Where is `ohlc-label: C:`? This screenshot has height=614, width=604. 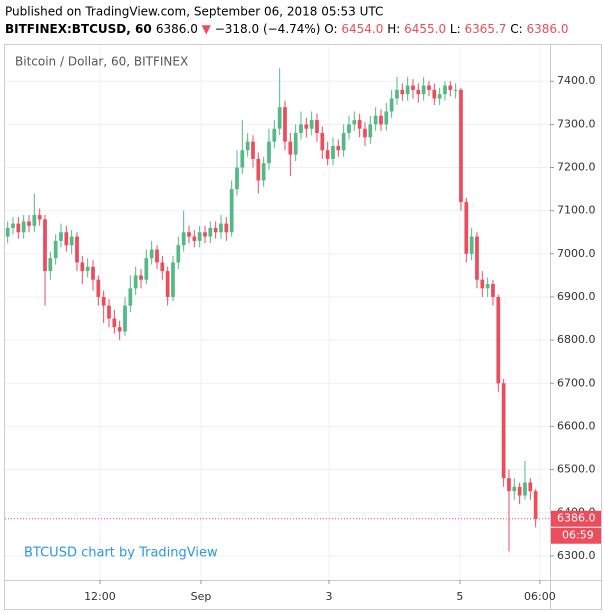
ohlc-label: C: is located at coordinates (518, 29).